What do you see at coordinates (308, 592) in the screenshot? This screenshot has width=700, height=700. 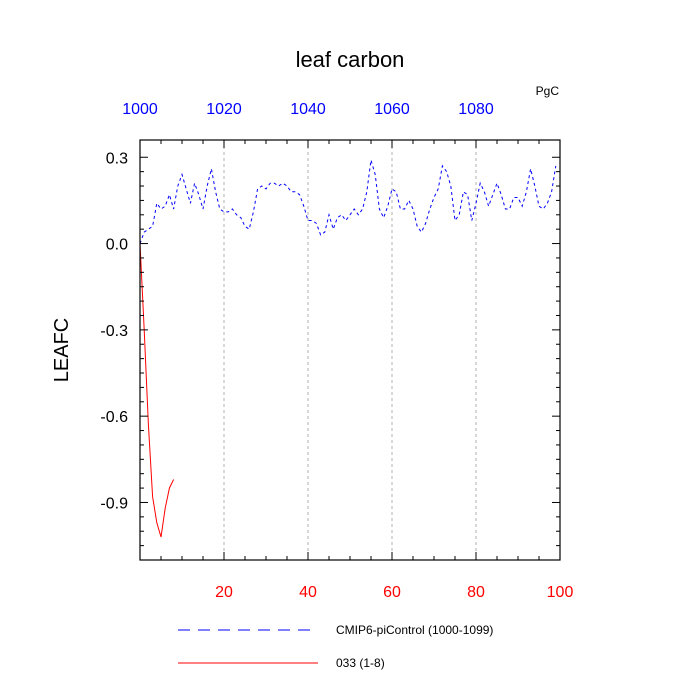 I see `x-bottom-tick-label: 40` at bounding box center [308, 592].